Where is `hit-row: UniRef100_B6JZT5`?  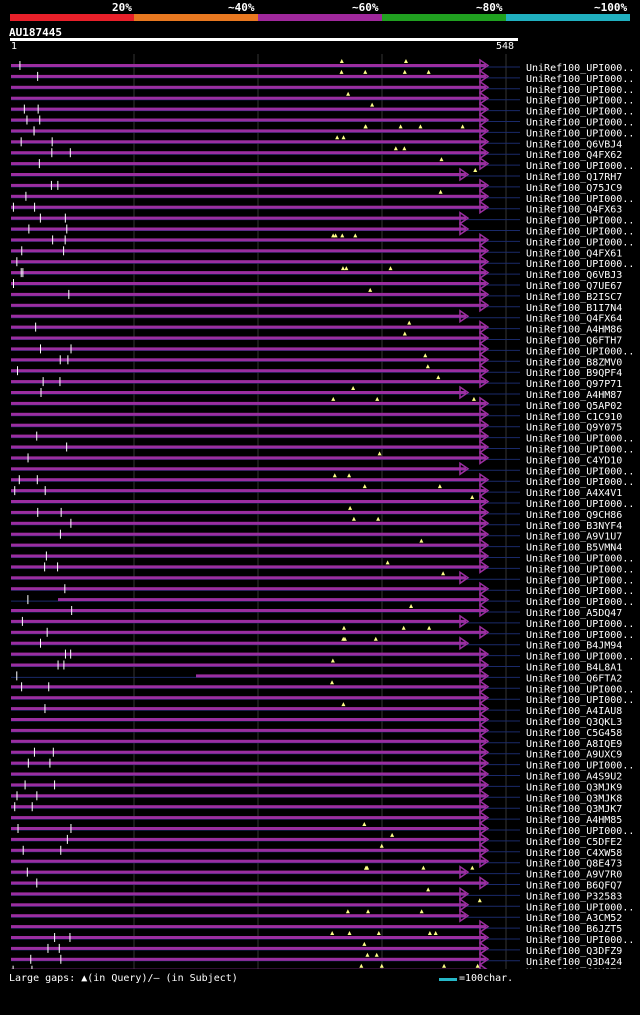 hit-row: UniRef100_B6JZT5 is located at coordinates (316, 927).